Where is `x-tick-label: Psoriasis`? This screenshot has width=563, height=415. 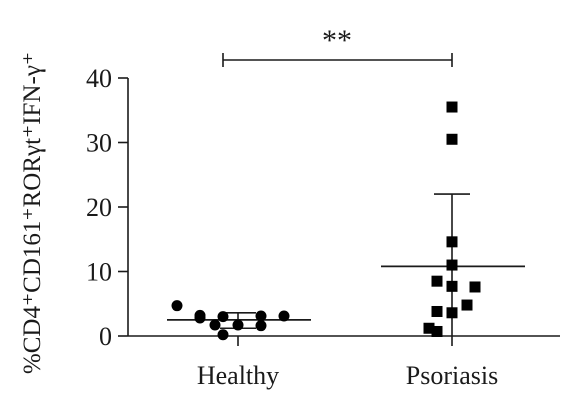 x-tick-label: Psoriasis is located at coordinates (452, 375).